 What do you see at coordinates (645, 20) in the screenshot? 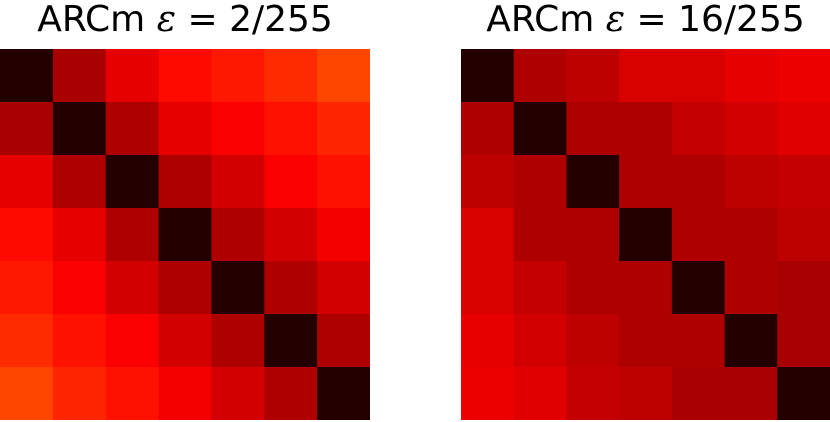
I see `chart-title: ARCm ε = 16/255` at bounding box center [645, 20].